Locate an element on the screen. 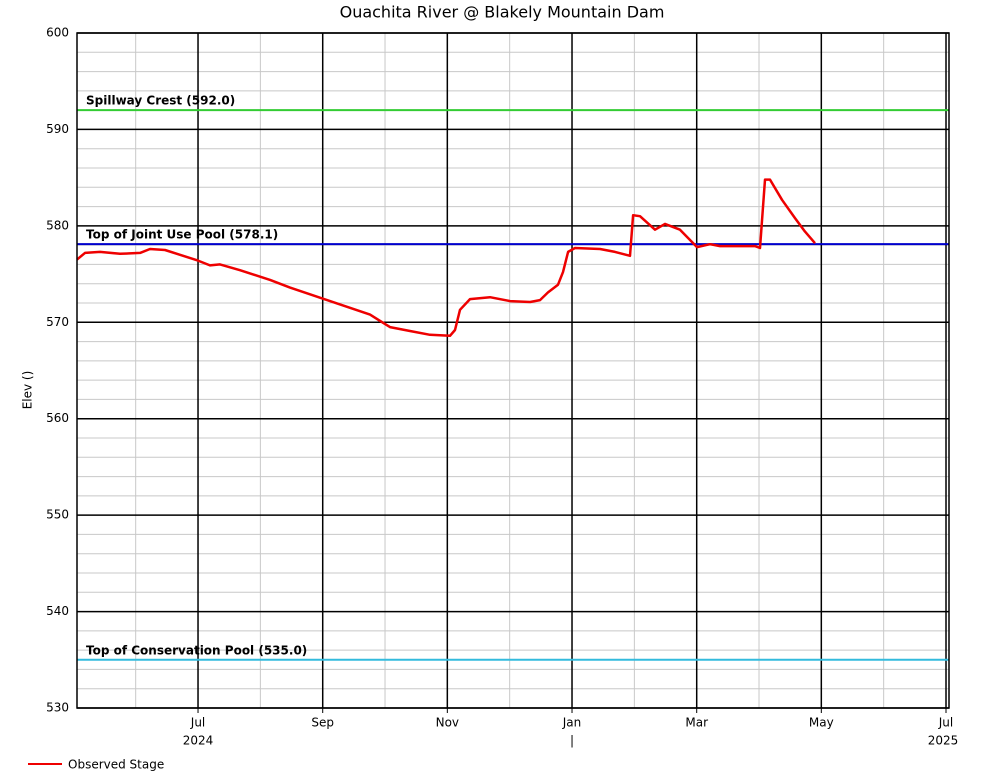 This screenshot has height=780, width=1001. y-tick-label: 590 is located at coordinates (57, 129).